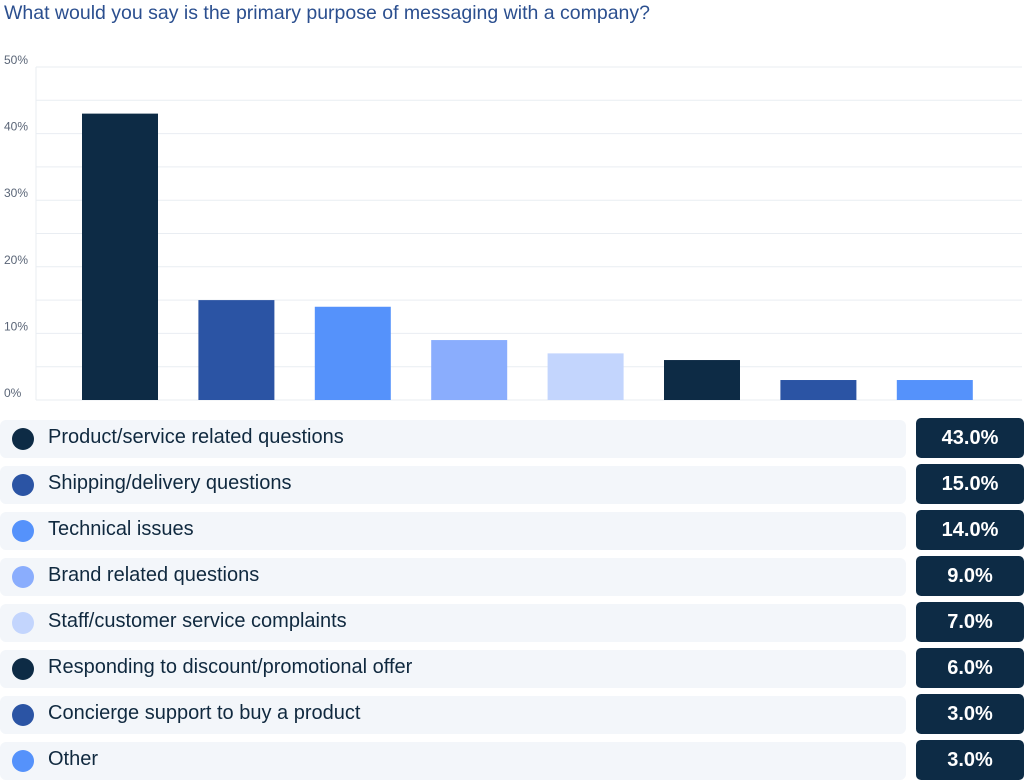 The image size is (1024, 780). I want to click on y-tick-label: 20%, so click(16, 260).